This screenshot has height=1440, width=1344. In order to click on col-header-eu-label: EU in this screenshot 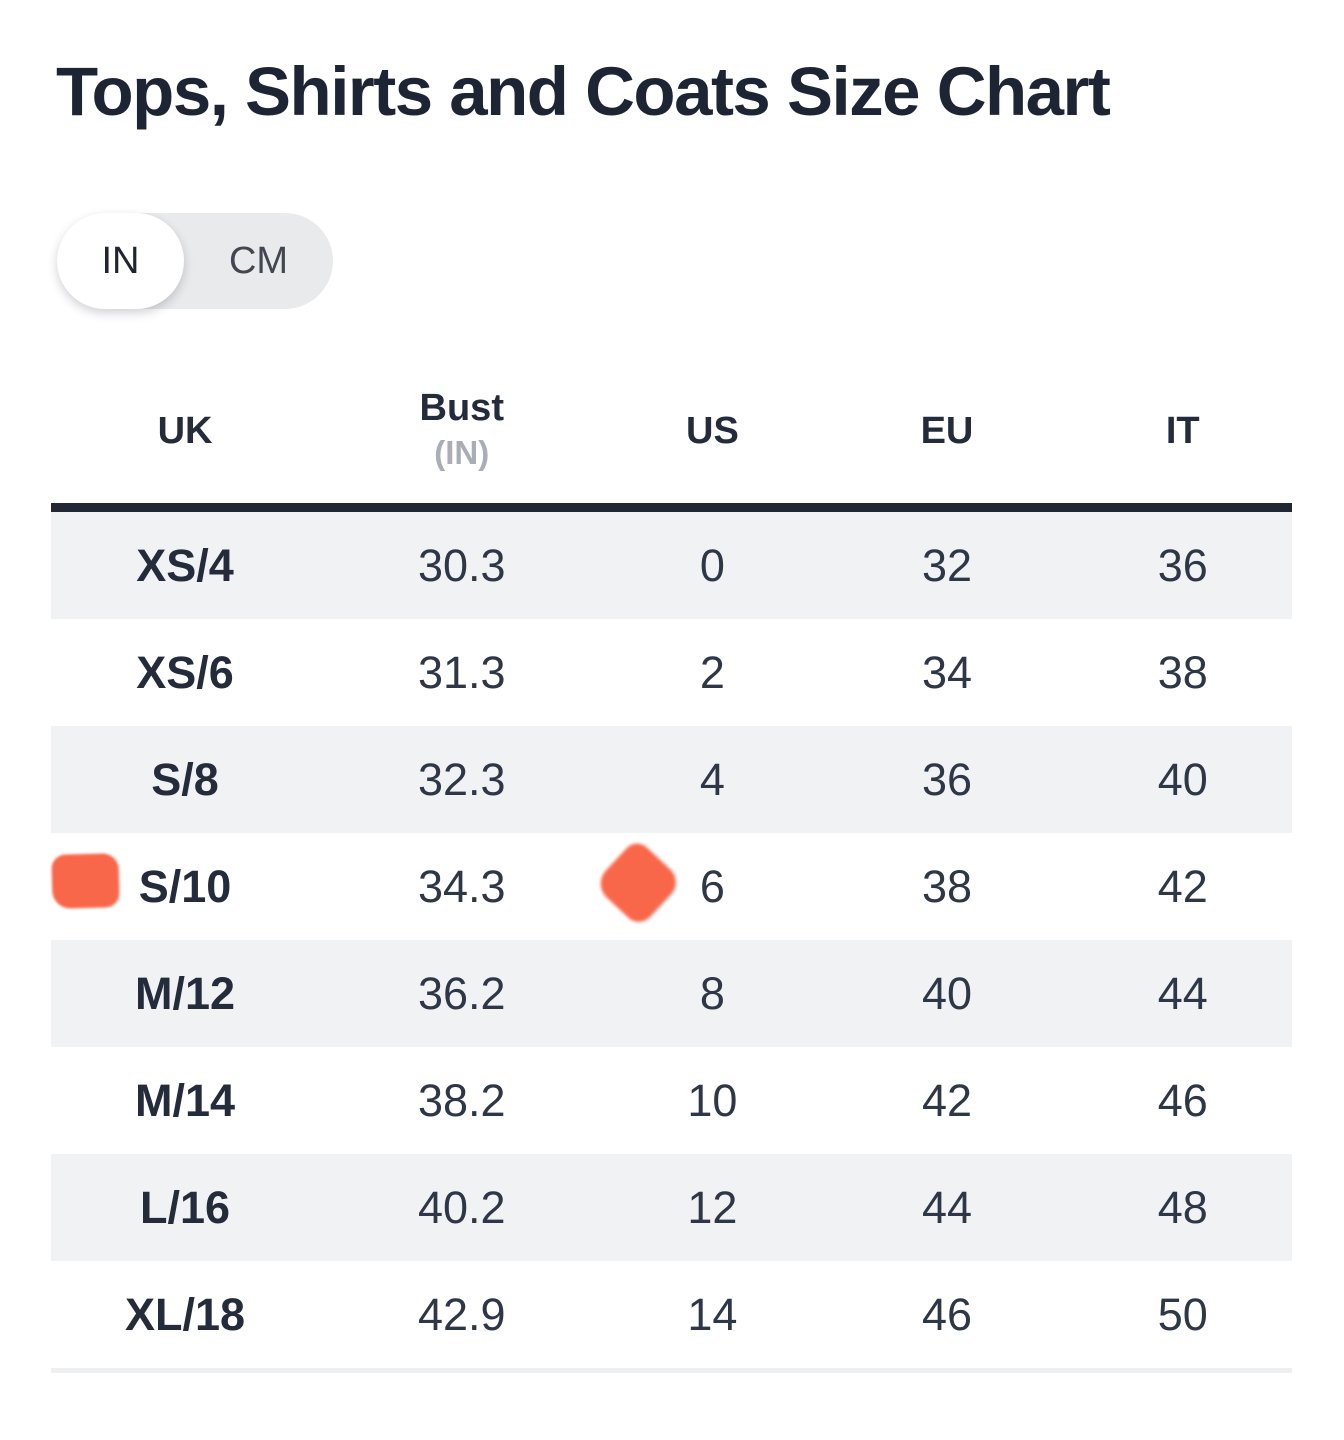, I will do `click(947, 430)`.